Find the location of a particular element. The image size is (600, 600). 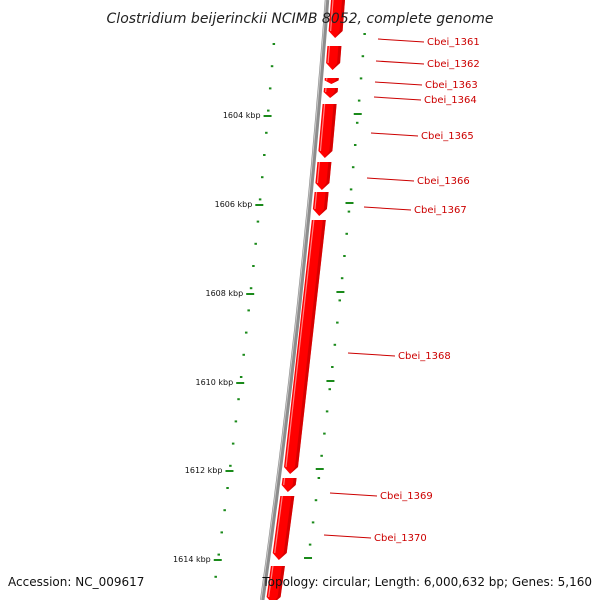

gene-label: Cbei_1368 is located at coordinates (424, 356).